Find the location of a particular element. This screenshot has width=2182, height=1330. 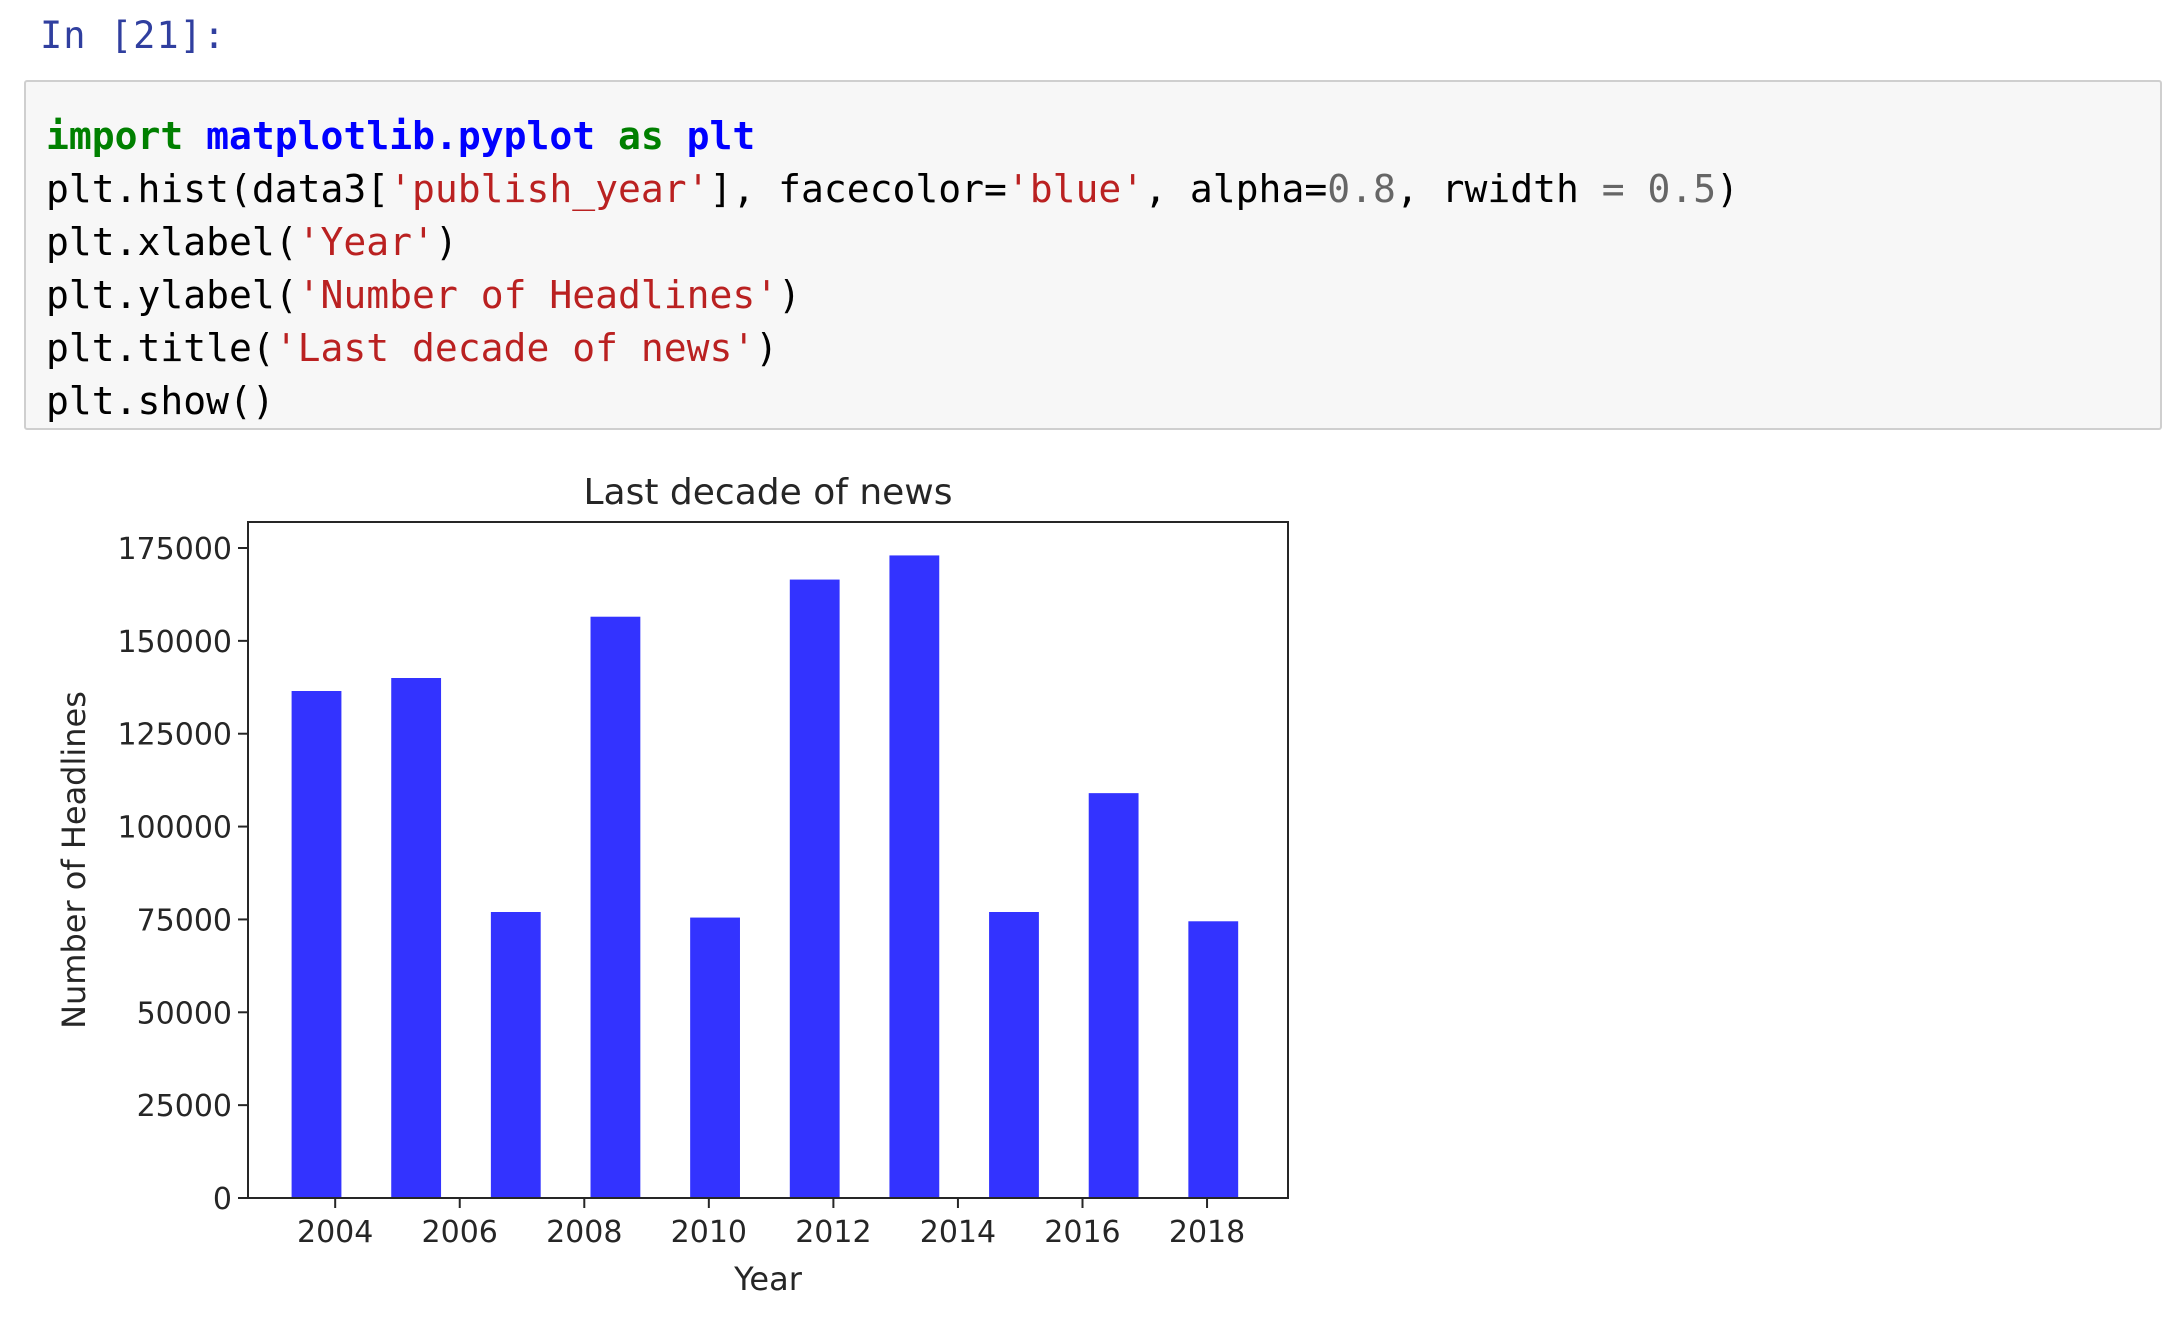

code-text: plt.ylabel( is located at coordinates (172, 295).